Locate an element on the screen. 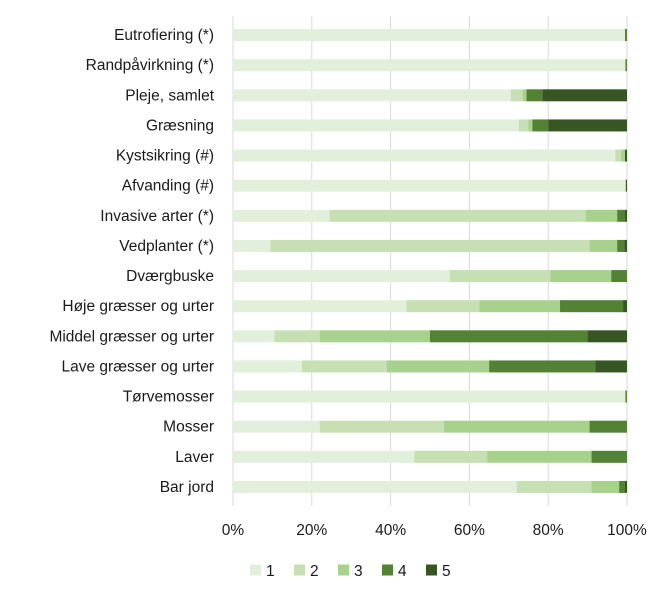 Image resolution: width=671 pixels, height=600 pixels. category-label: Invasive arter (*) is located at coordinates (157, 216).